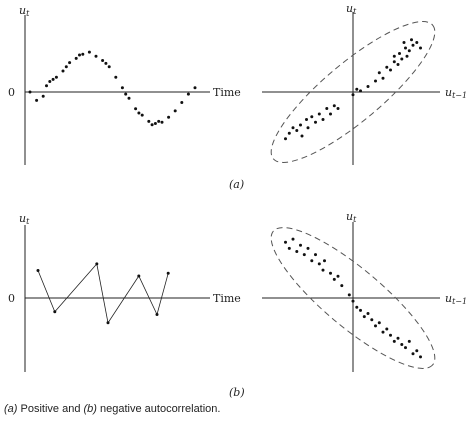 The height and width of the screenshot is (427, 474). I want to click on panel-b-ts-points, so click(103, 293).